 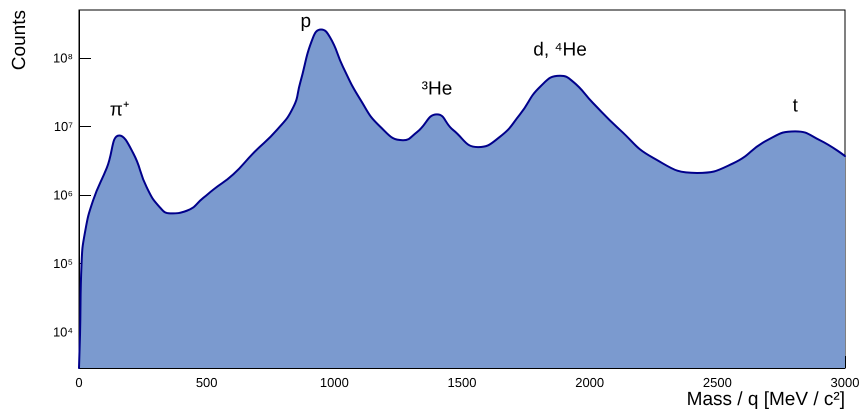 I want to click on y-axis-title: Counts, so click(x=19, y=40).